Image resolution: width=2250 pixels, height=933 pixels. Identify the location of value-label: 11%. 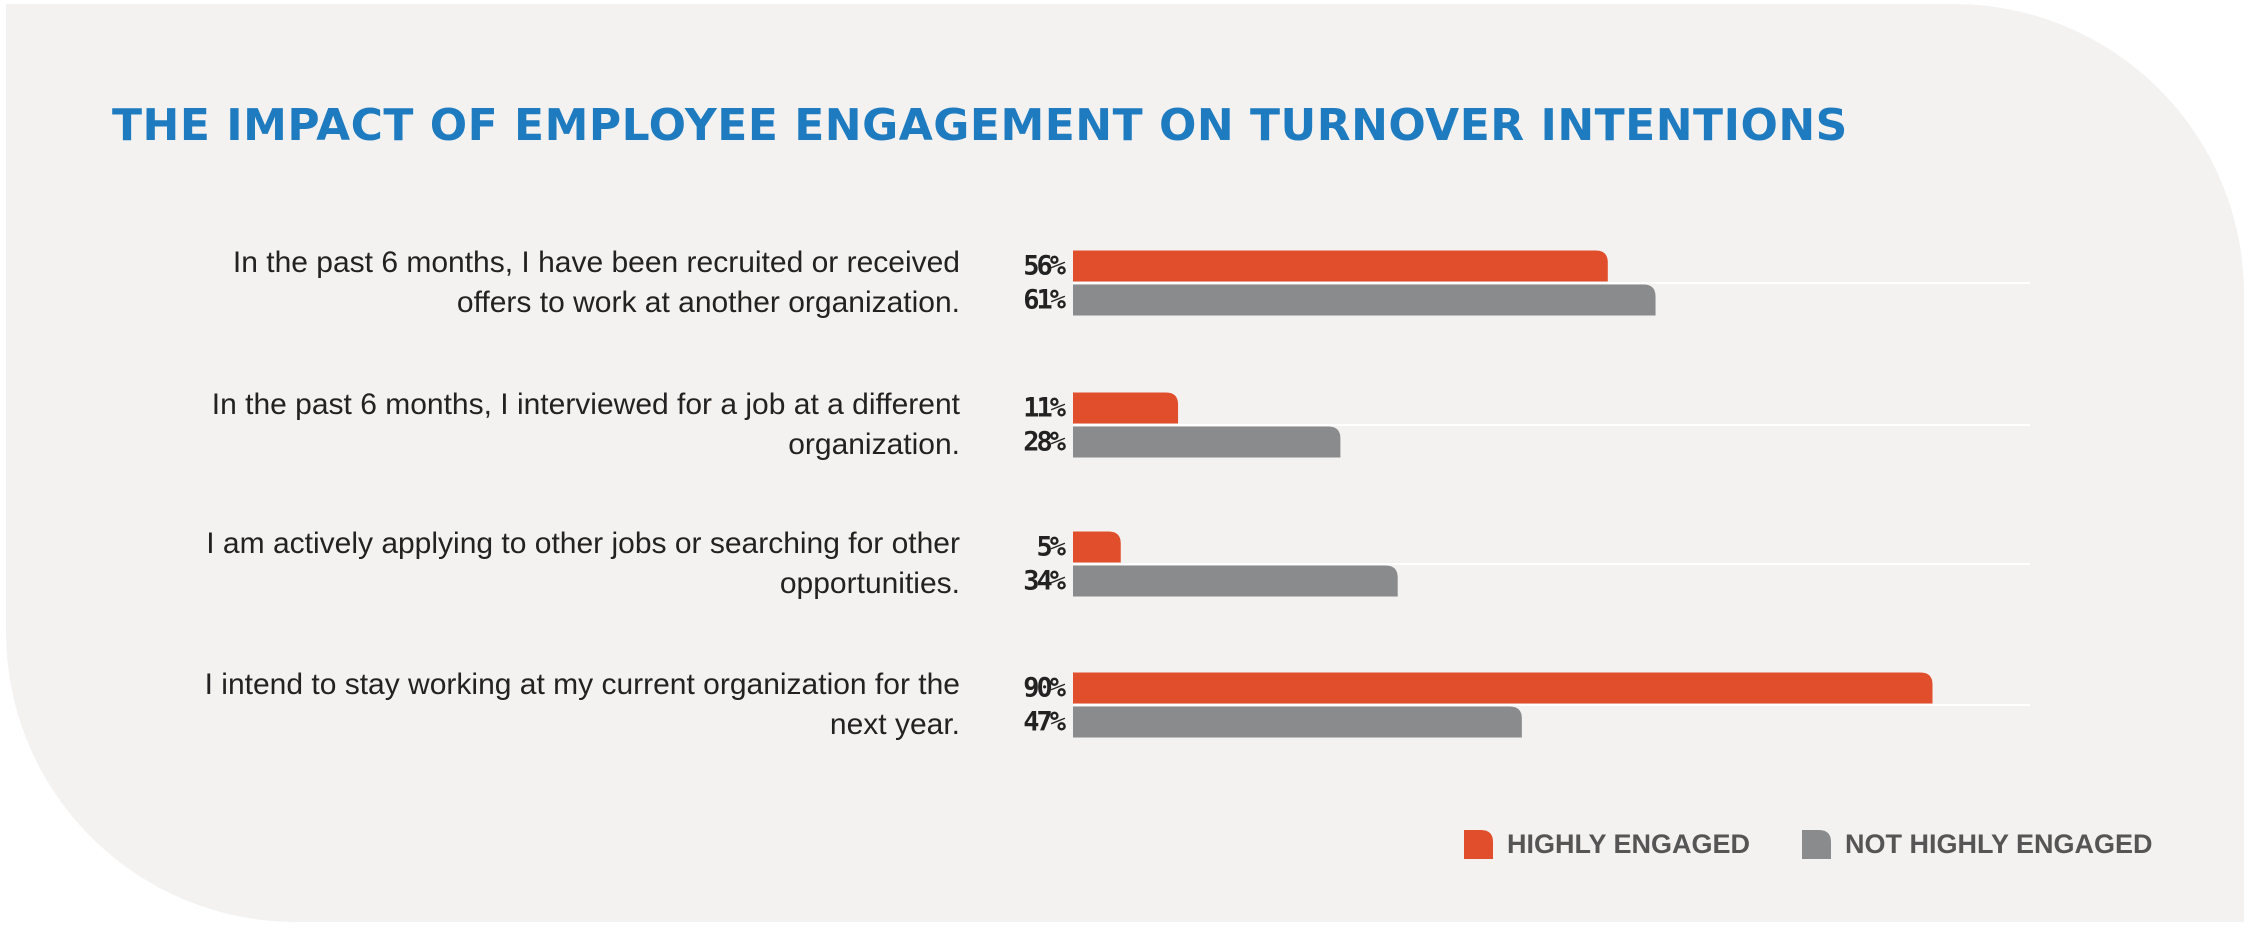
(1045, 408).